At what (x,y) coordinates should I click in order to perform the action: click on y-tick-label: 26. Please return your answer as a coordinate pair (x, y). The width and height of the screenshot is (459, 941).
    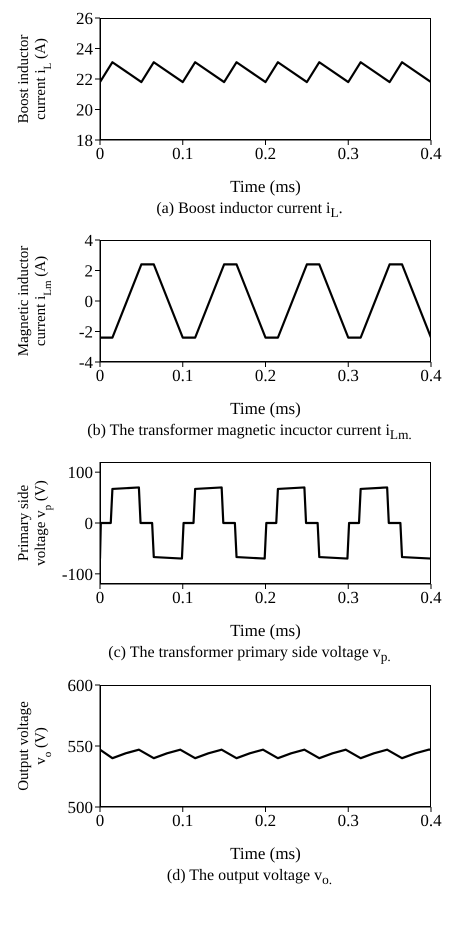
    Looking at the image, I should click on (84, 18).